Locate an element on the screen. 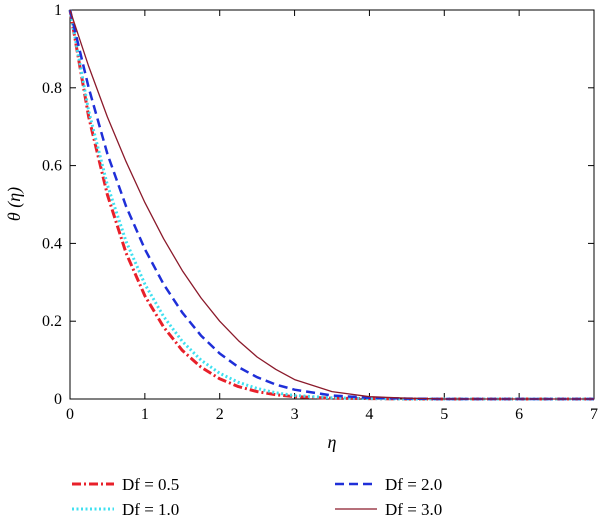 This screenshot has height=519, width=600. x-tick-label: 6 is located at coordinates (519, 414).